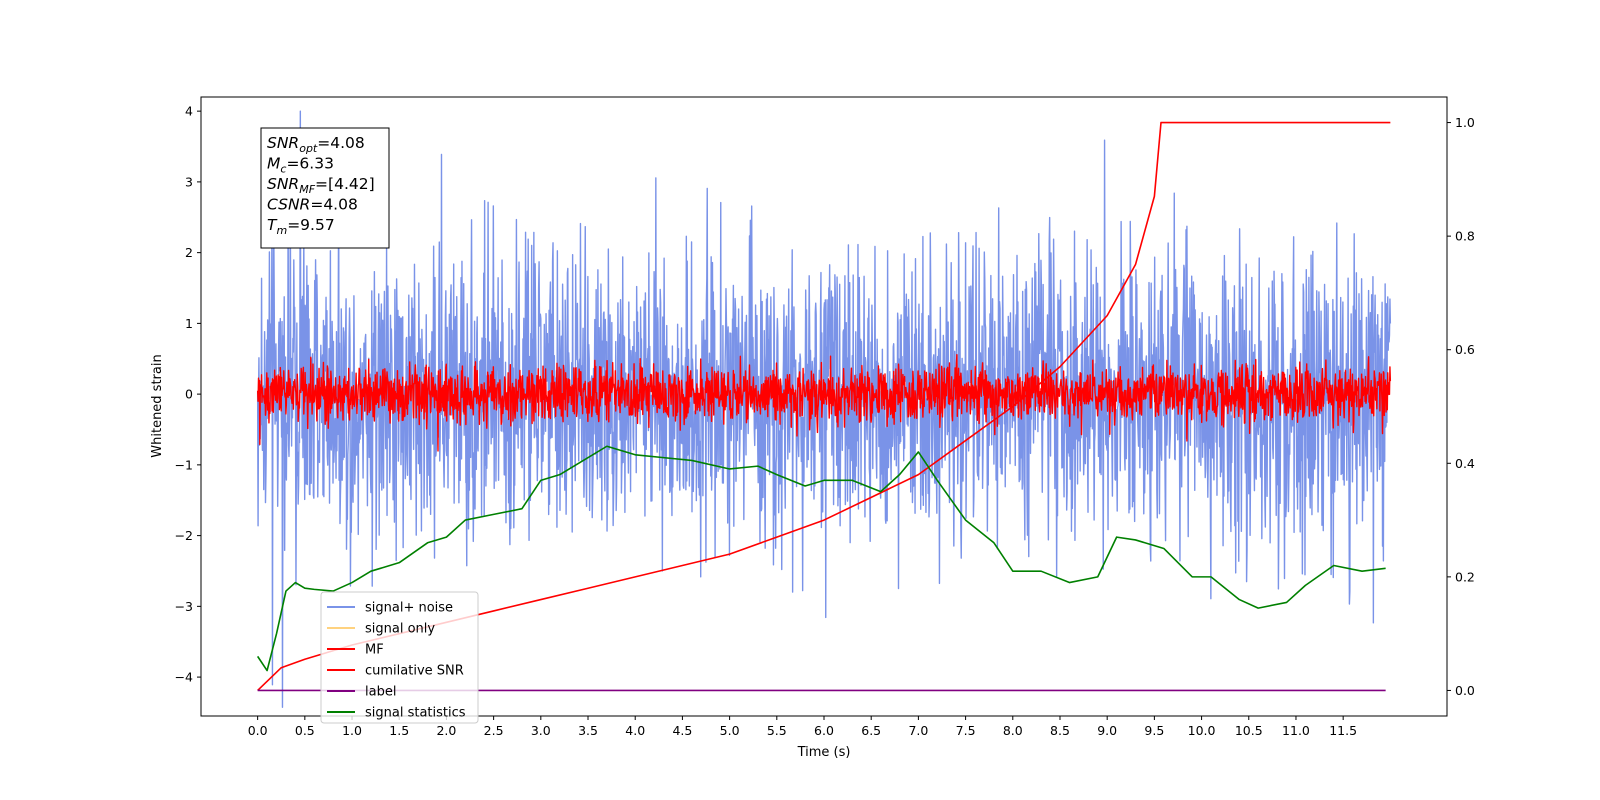  What do you see at coordinates (1465, 463) in the screenshot?
I see `y2-tick-label: 0.4` at bounding box center [1465, 463].